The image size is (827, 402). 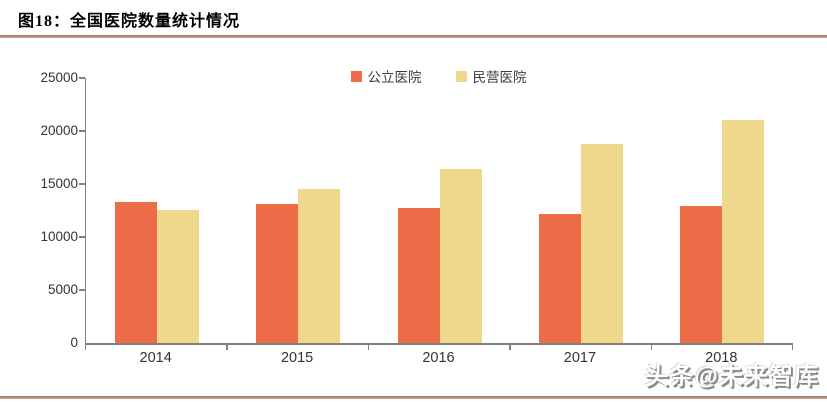 What do you see at coordinates (62, 289) in the screenshot?
I see `y-axis-tick-label: 5000` at bounding box center [62, 289].